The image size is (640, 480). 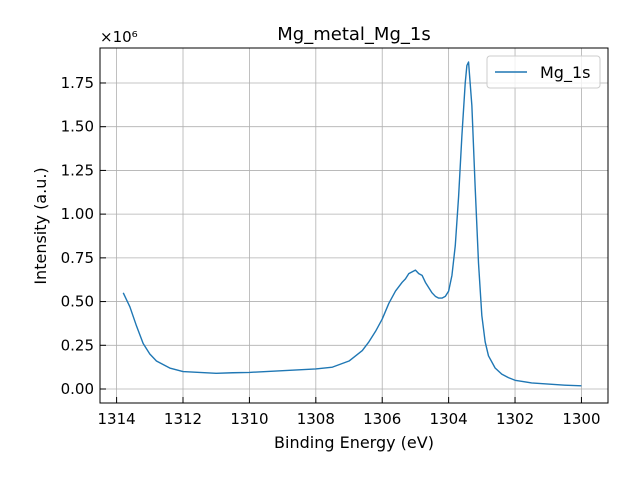 I want to click on y-tick-label: 0.25, so click(x=77, y=345).